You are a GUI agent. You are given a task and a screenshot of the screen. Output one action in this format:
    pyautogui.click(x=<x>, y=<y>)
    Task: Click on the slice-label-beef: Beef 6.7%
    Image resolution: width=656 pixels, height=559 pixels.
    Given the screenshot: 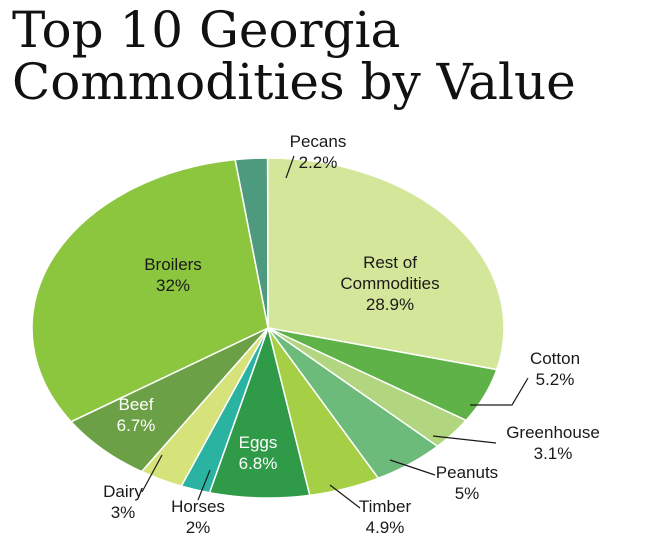 What is the action you would take?
    pyautogui.click(x=136, y=415)
    